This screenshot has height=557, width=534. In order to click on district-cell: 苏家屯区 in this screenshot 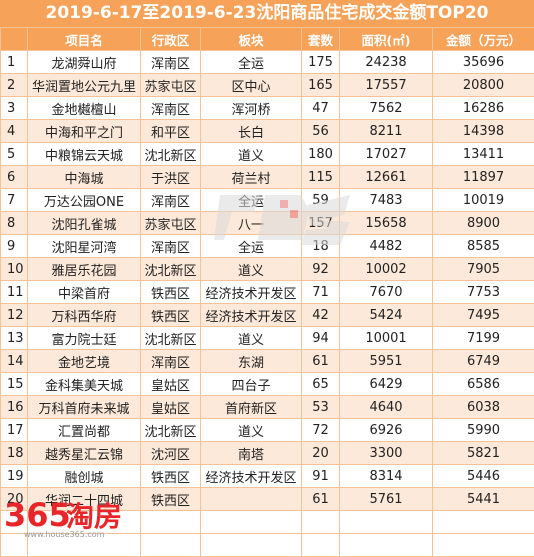, I will do `click(171, 223)`.